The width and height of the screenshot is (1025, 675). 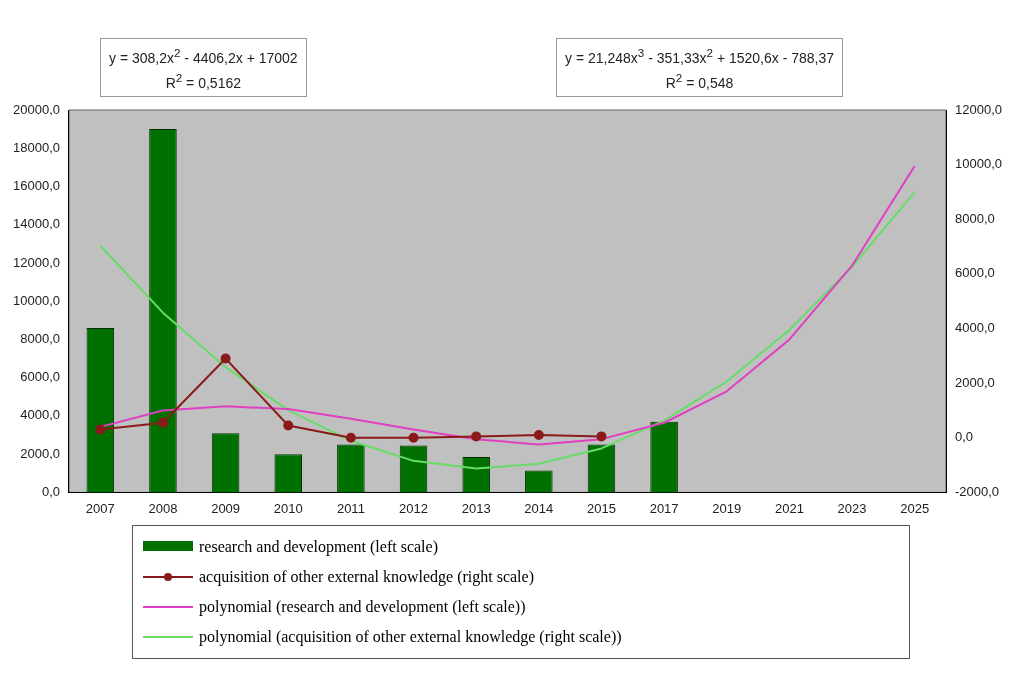 I want to click on legend-label: research and development (left scale), so click(x=318, y=547).